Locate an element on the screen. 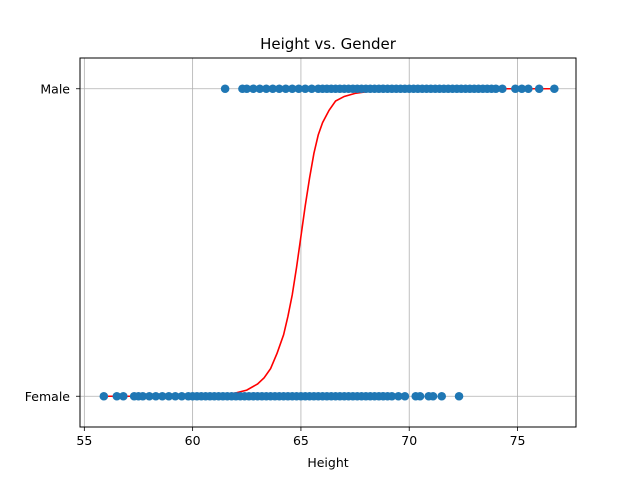 This screenshot has width=640, height=480. x-tick-label: 75 is located at coordinates (518, 440).